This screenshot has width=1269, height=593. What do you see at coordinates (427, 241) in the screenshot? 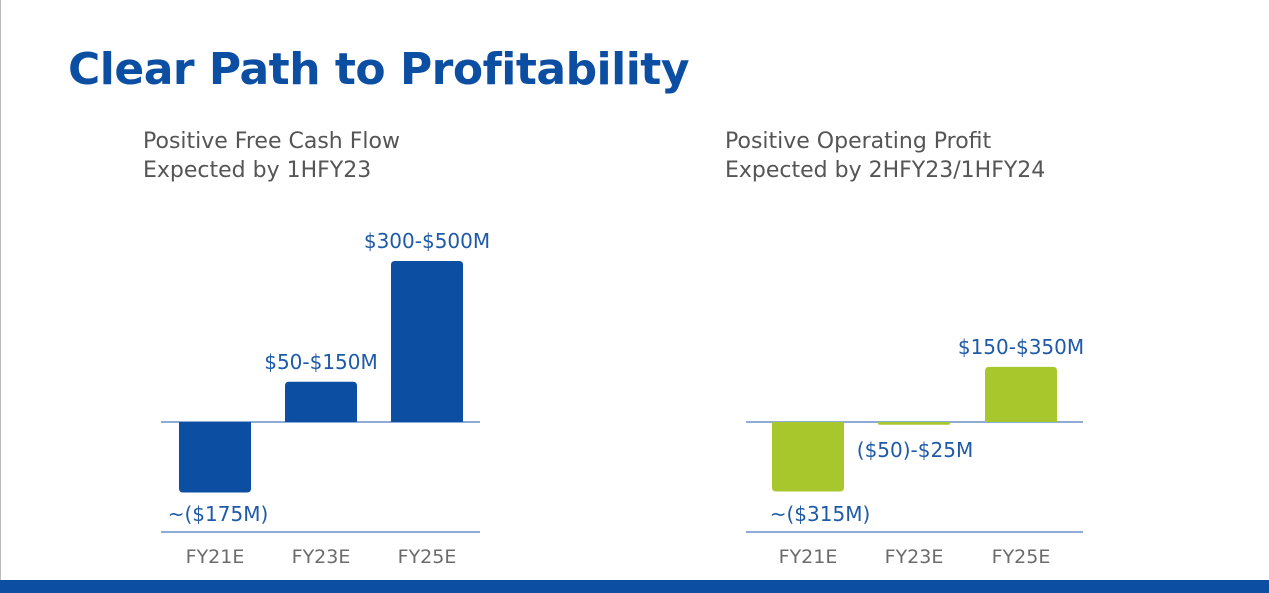
I see `left-value-label-fy25e: $300-$500M` at bounding box center [427, 241].